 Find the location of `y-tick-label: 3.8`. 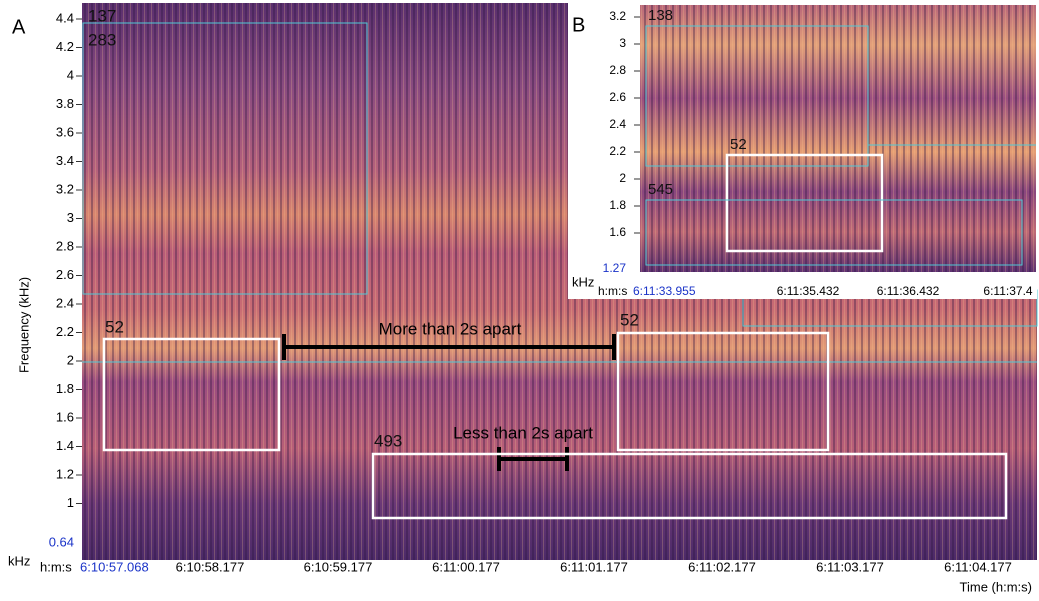

y-tick-label: 3.8 is located at coordinates (65, 103).